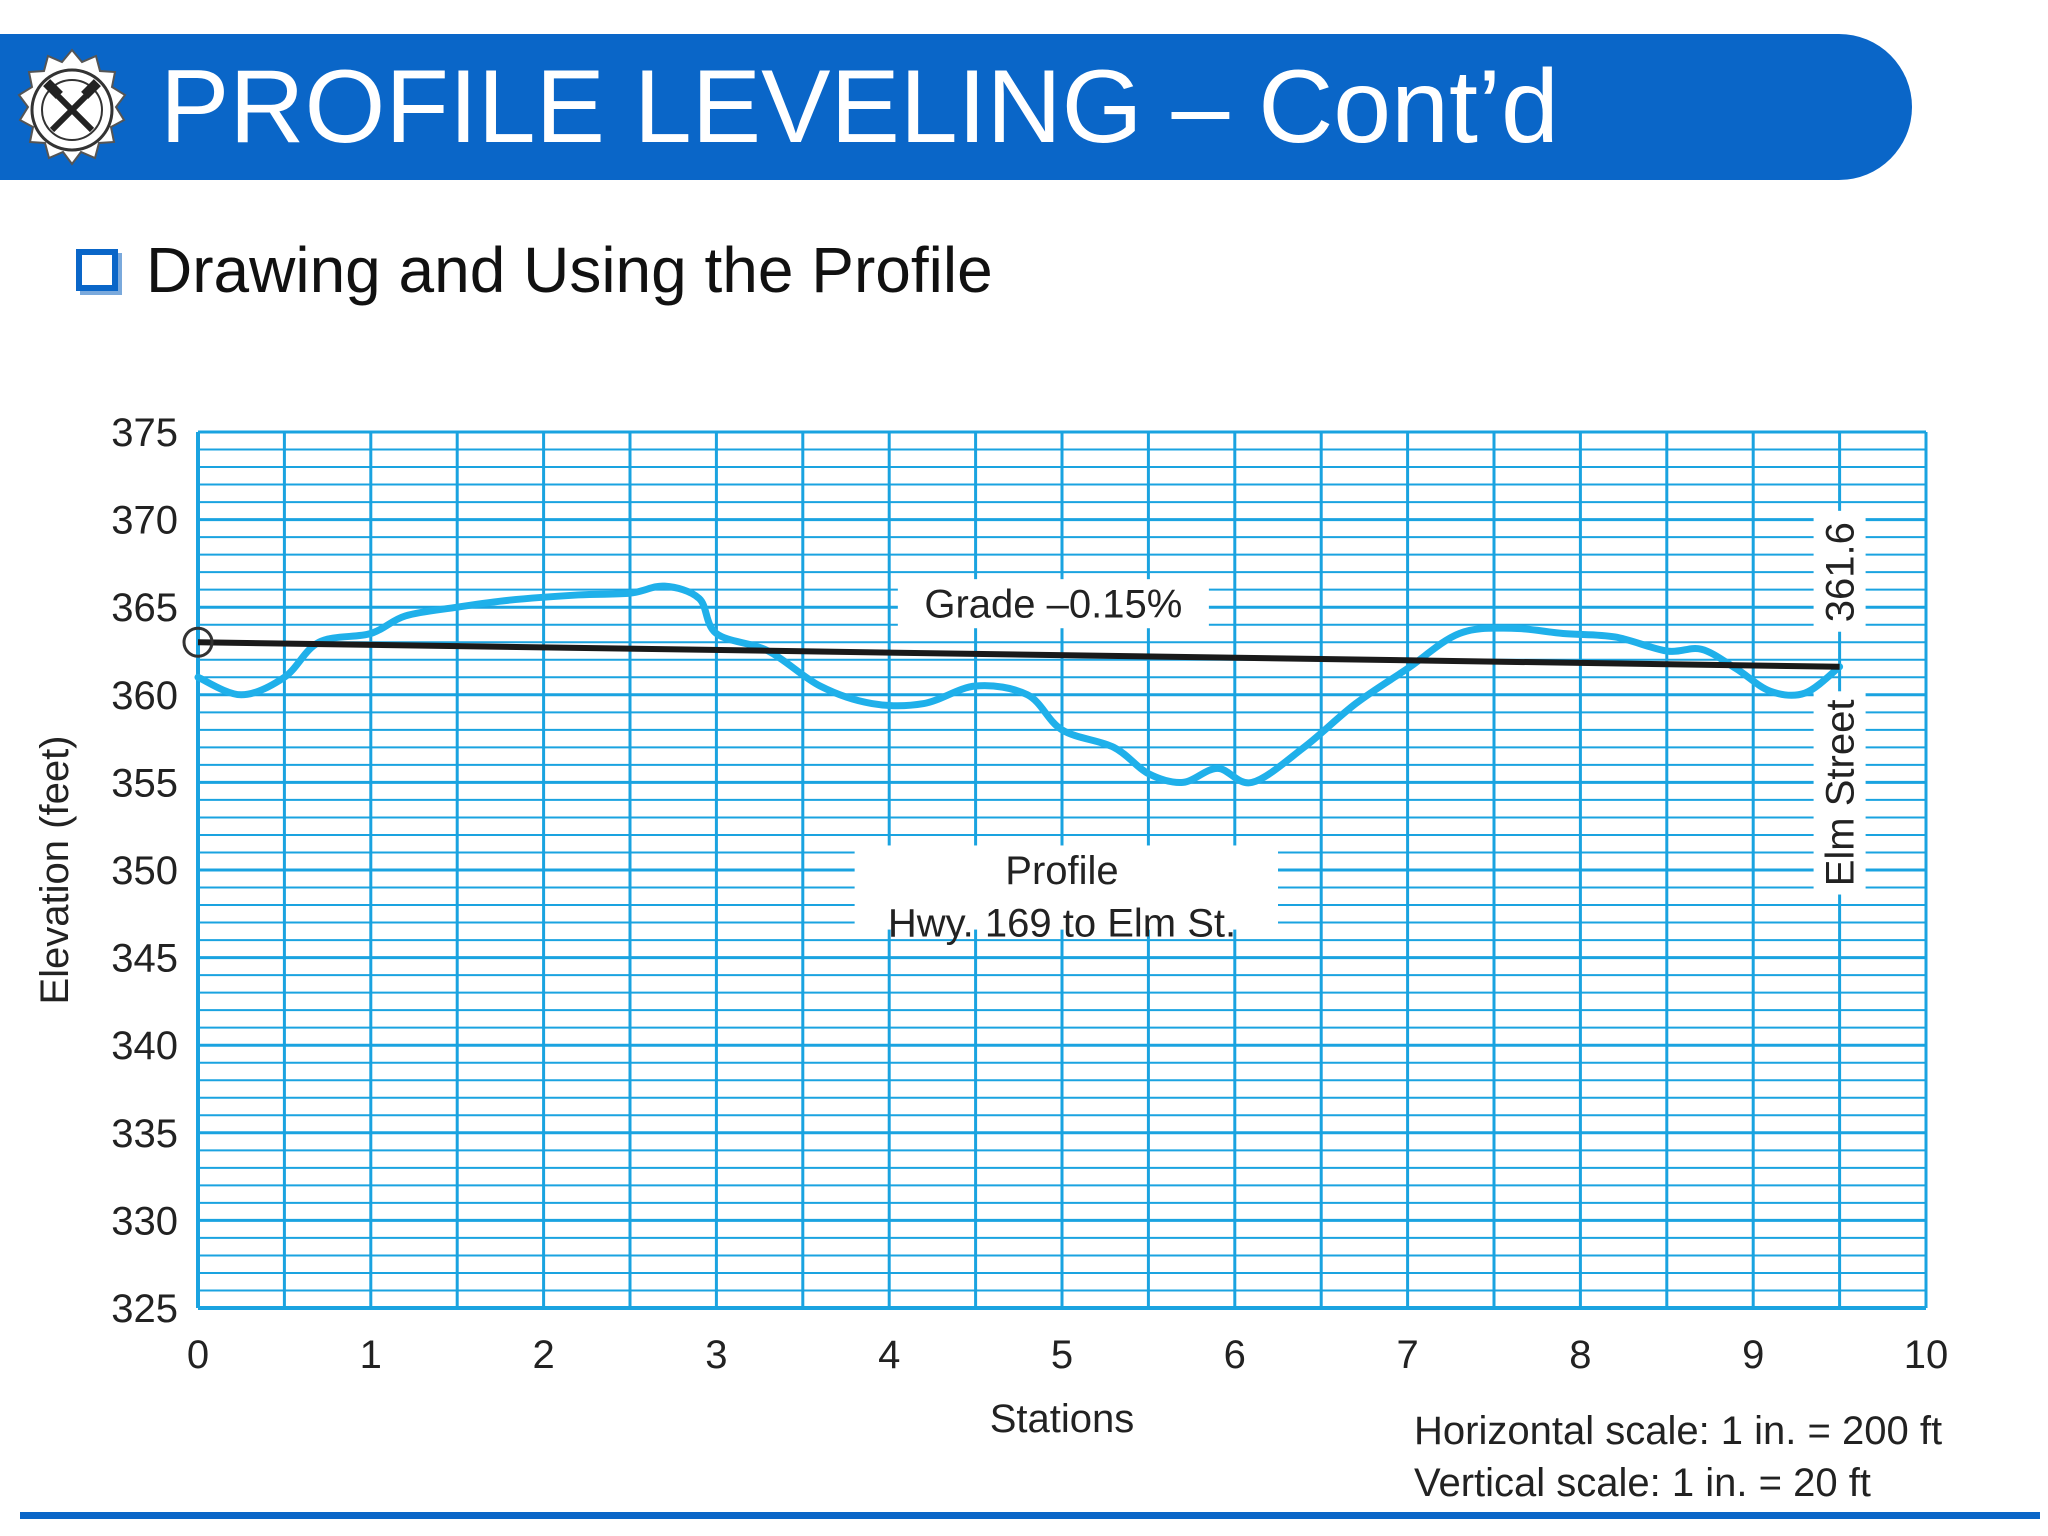 Image resolution: width=2048 pixels, height=1536 pixels. I want to click on title-bar, so click(956, 107).